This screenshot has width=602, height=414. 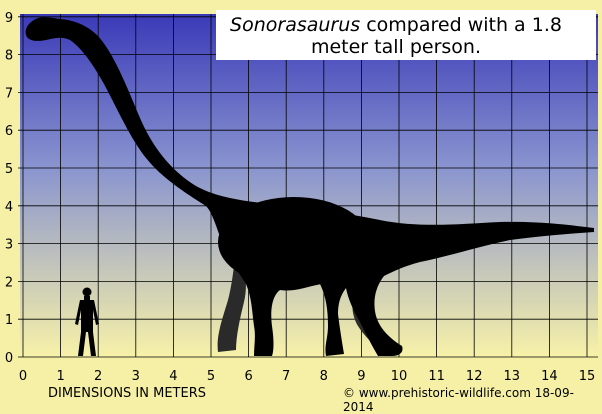 I want to click on x-axis-label: DIMENSIONS IN METERS, so click(x=127, y=393).